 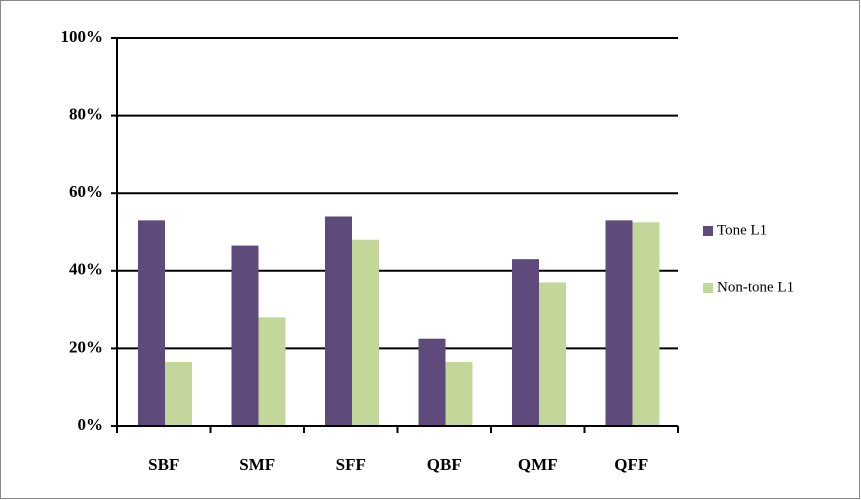 What do you see at coordinates (755, 287) in the screenshot?
I see `legend-label: Non-tone L1` at bounding box center [755, 287].